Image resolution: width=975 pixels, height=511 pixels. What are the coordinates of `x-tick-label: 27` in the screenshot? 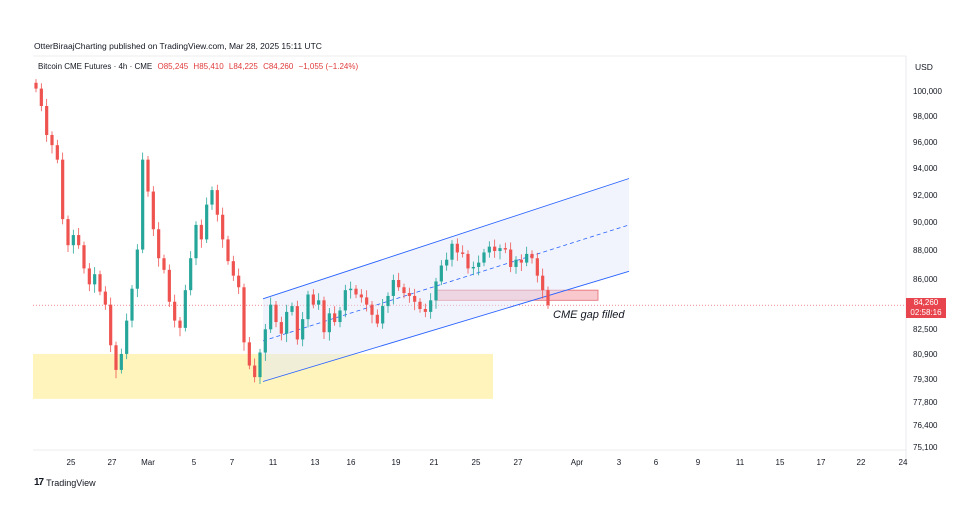 It's located at (112, 462).